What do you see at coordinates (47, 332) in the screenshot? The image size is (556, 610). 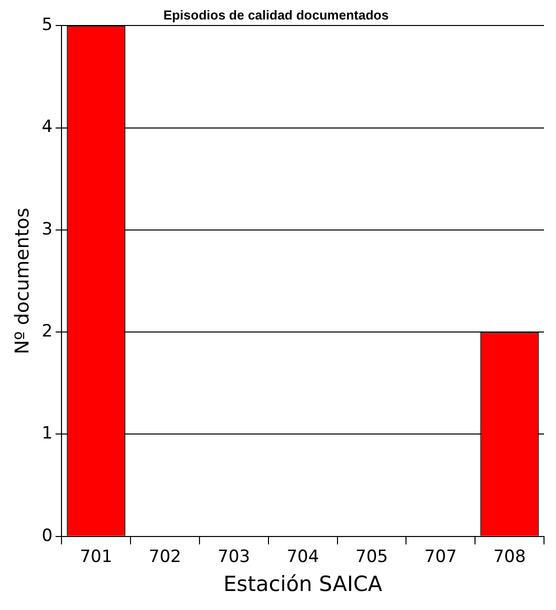 I see `y-tick-label: 2` at bounding box center [47, 332].